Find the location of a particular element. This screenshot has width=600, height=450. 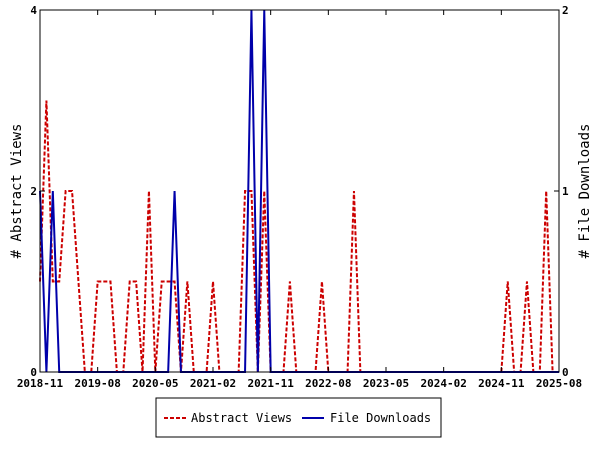

legend-box is located at coordinates (298, 417).